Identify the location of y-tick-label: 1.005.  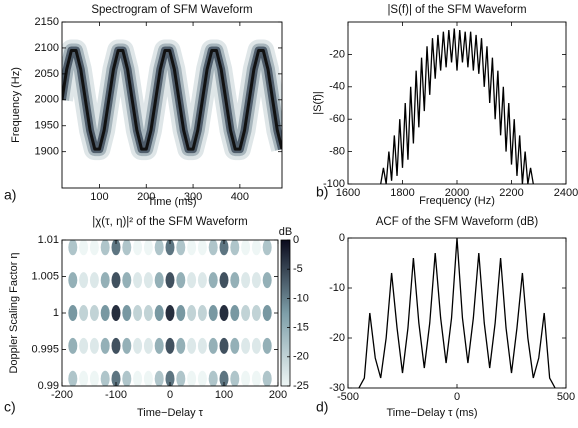
(45, 276).